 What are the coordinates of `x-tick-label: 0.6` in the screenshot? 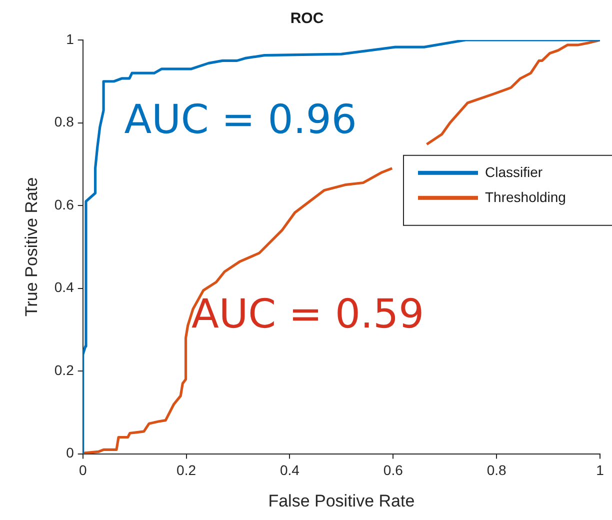 It's located at (393, 470).